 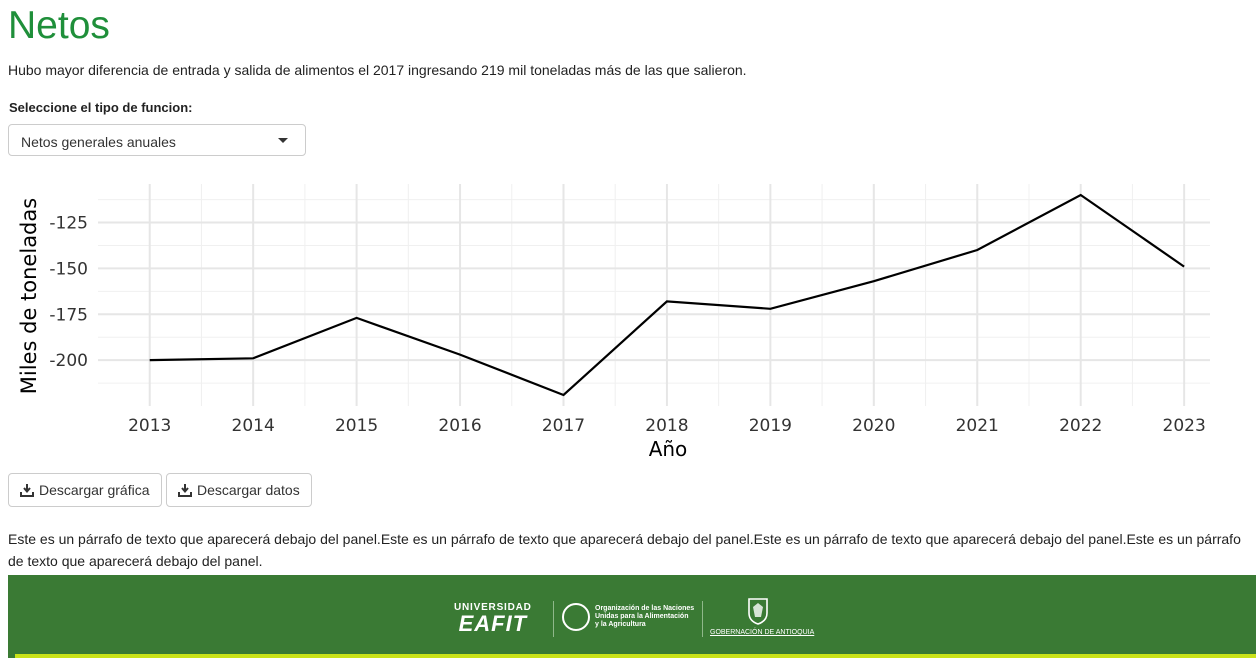 What do you see at coordinates (1080, 426) in the screenshot?
I see `x-tick-label: 2022` at bounding box center [1080, 426].